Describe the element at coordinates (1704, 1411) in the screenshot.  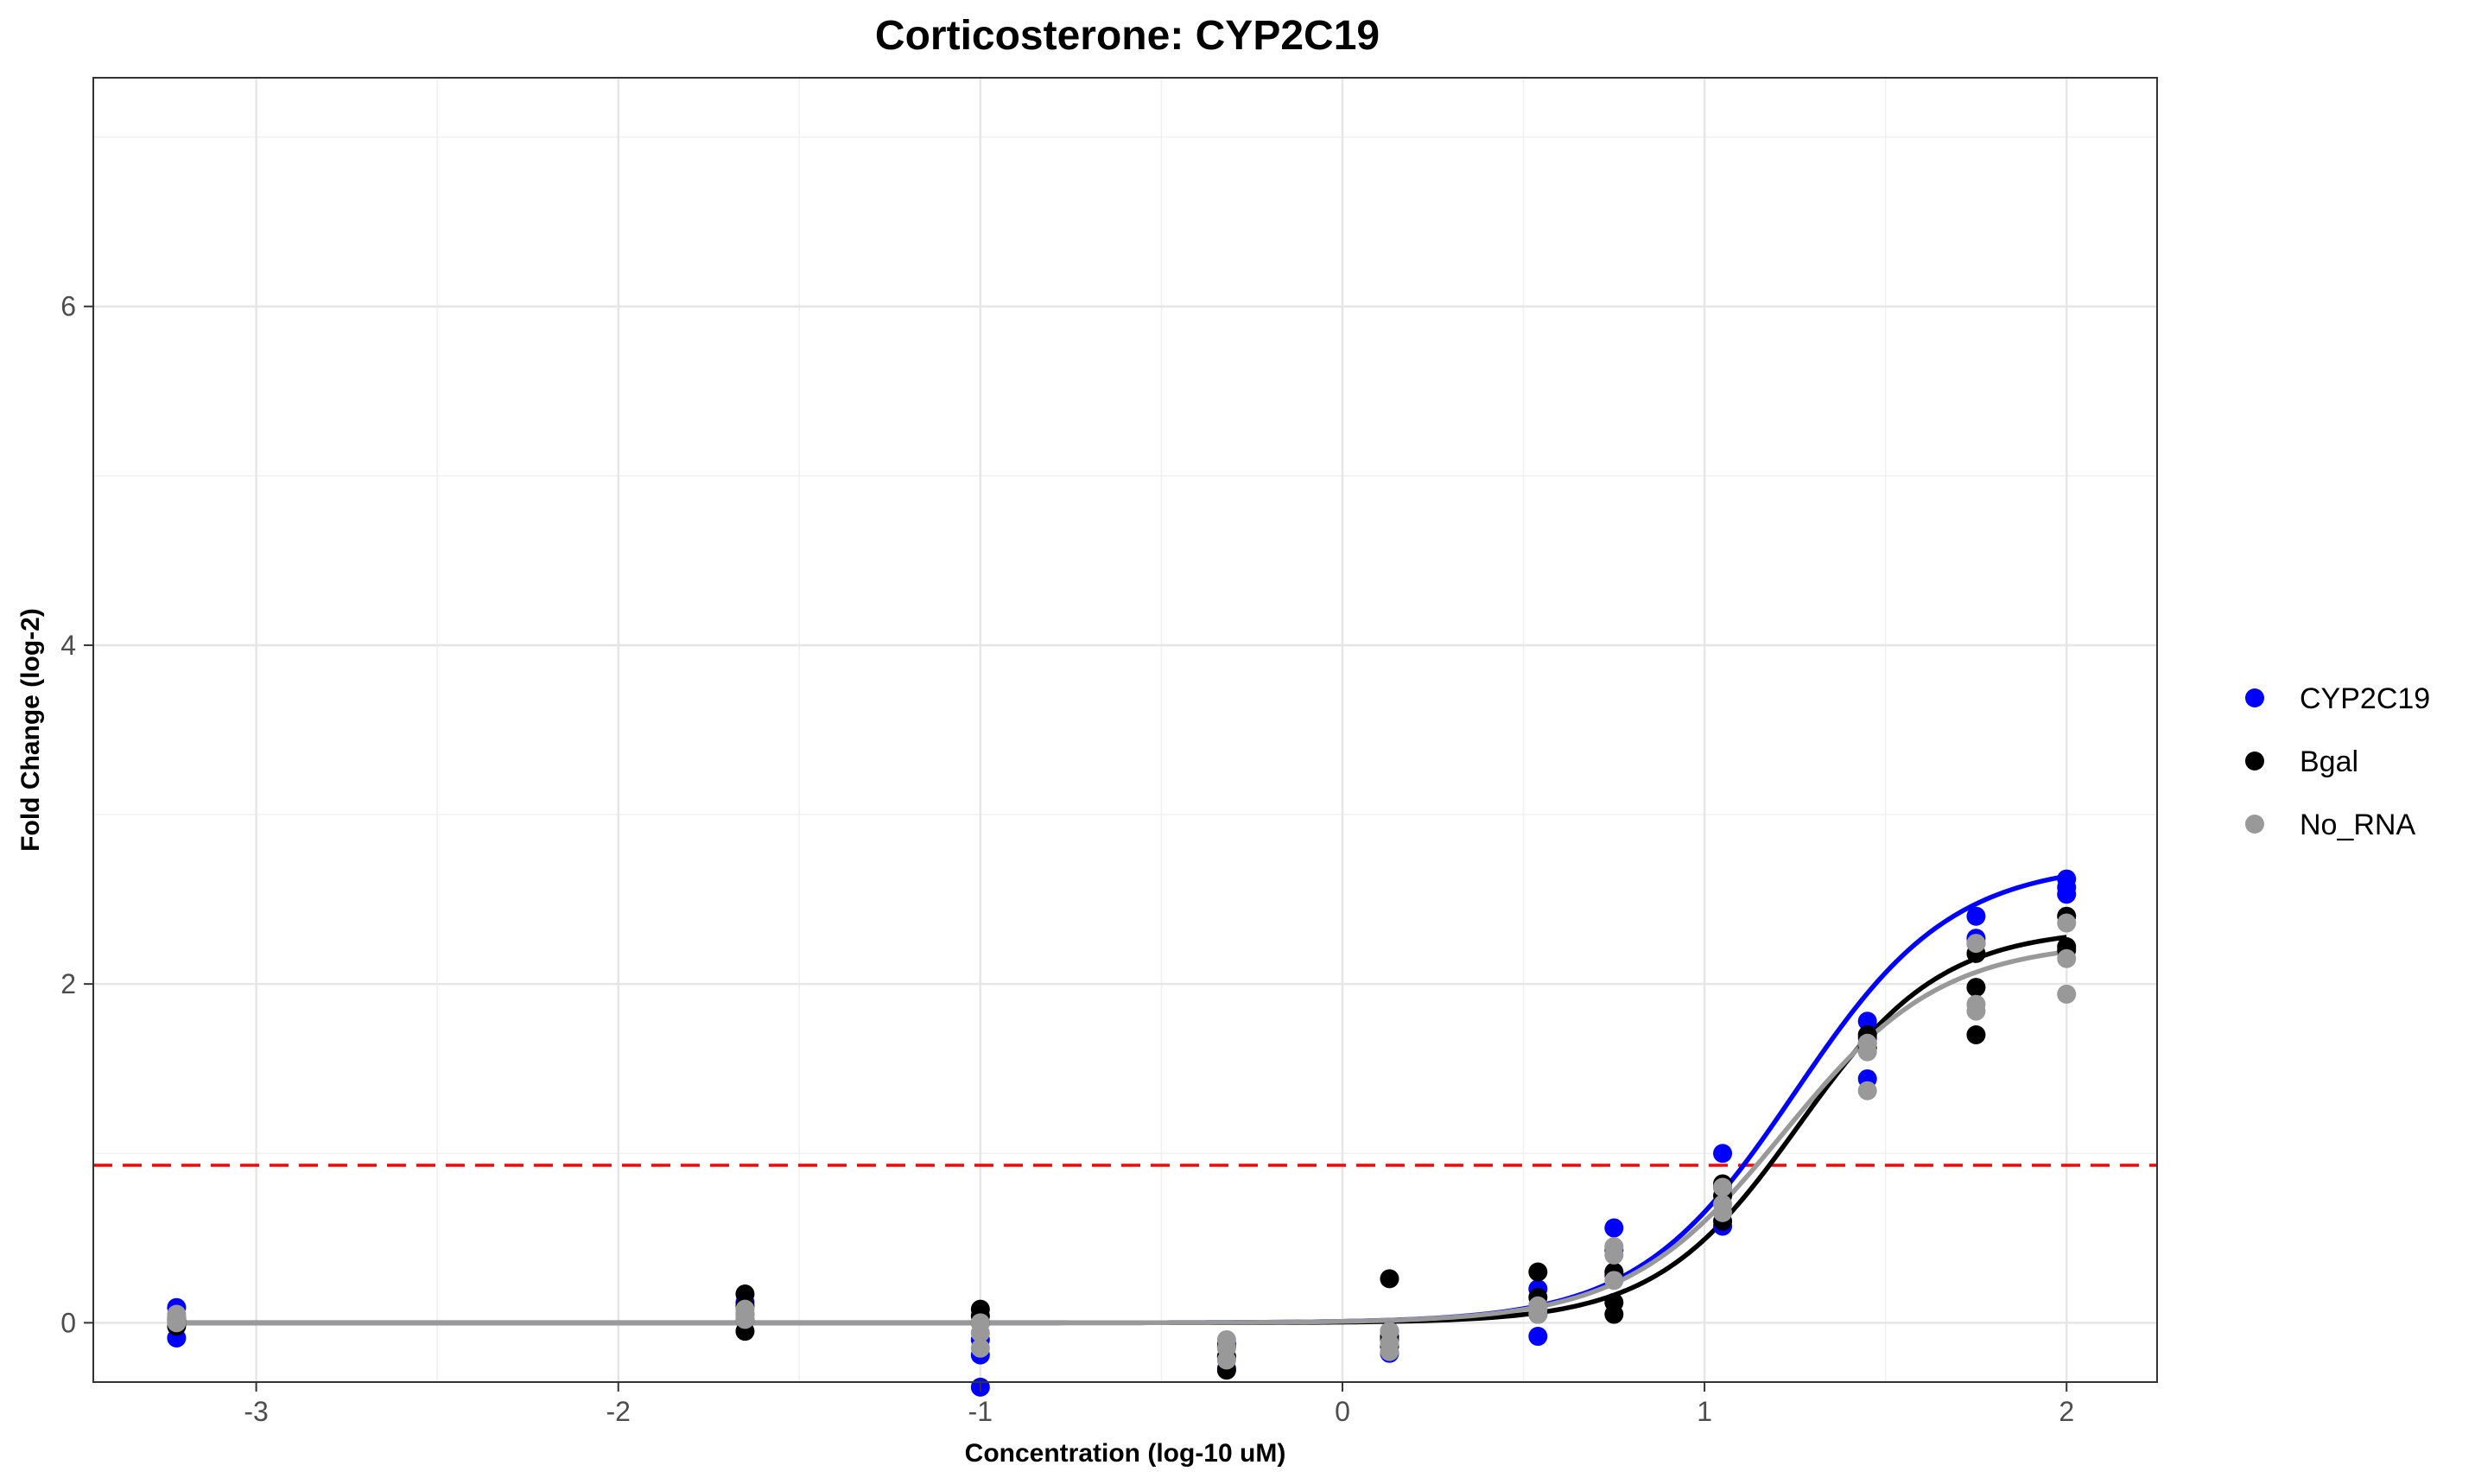
I see `x-tick-label: 1` at that location.